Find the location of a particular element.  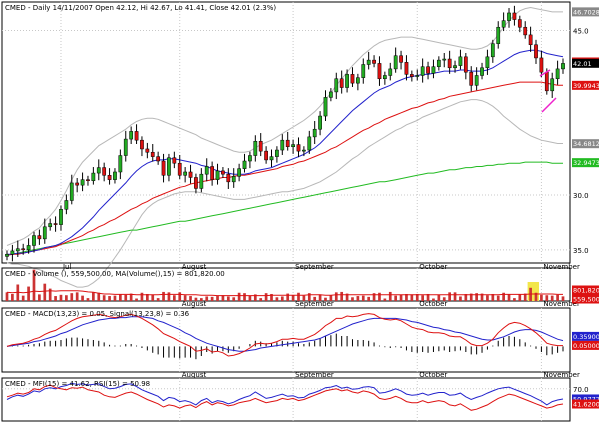

signal-line is located at coordinates (285, 334).